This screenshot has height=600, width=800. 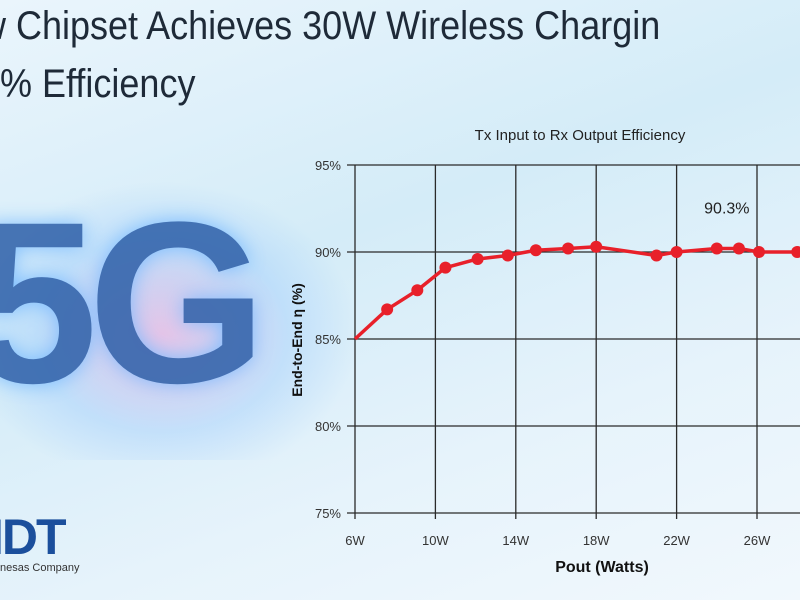 What do you see at coordinates (328, 513) in the screenshot?
I see `y-tick-label: 75%` at bounding box center [328, 513].